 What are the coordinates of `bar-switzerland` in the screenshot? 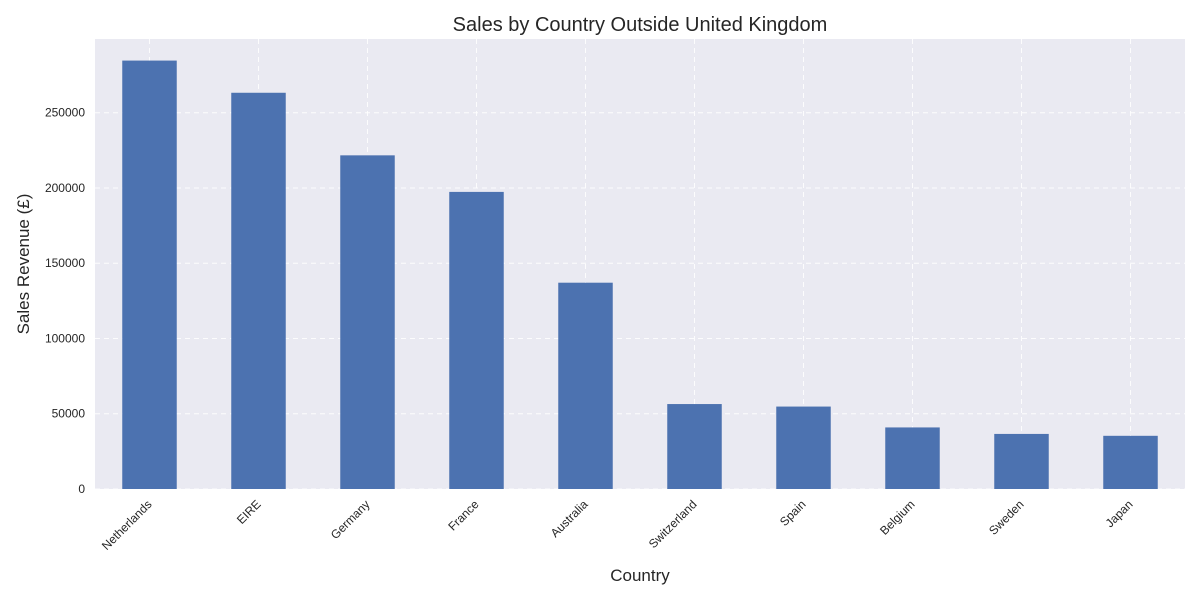 It's located at (694, 446).